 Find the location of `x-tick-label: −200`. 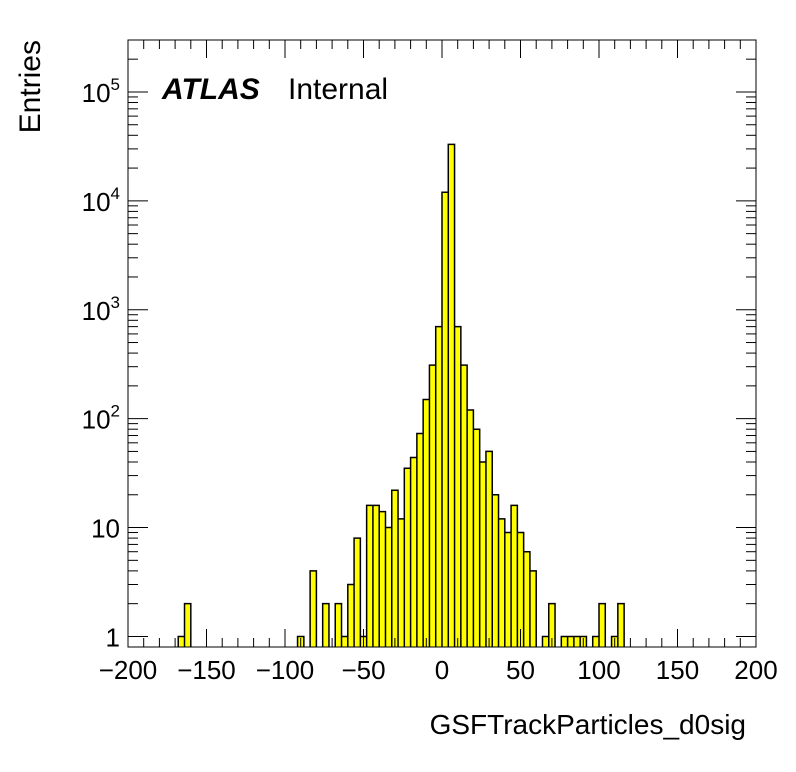

x-tick-label: −200 is located at coordinates (128, 670).